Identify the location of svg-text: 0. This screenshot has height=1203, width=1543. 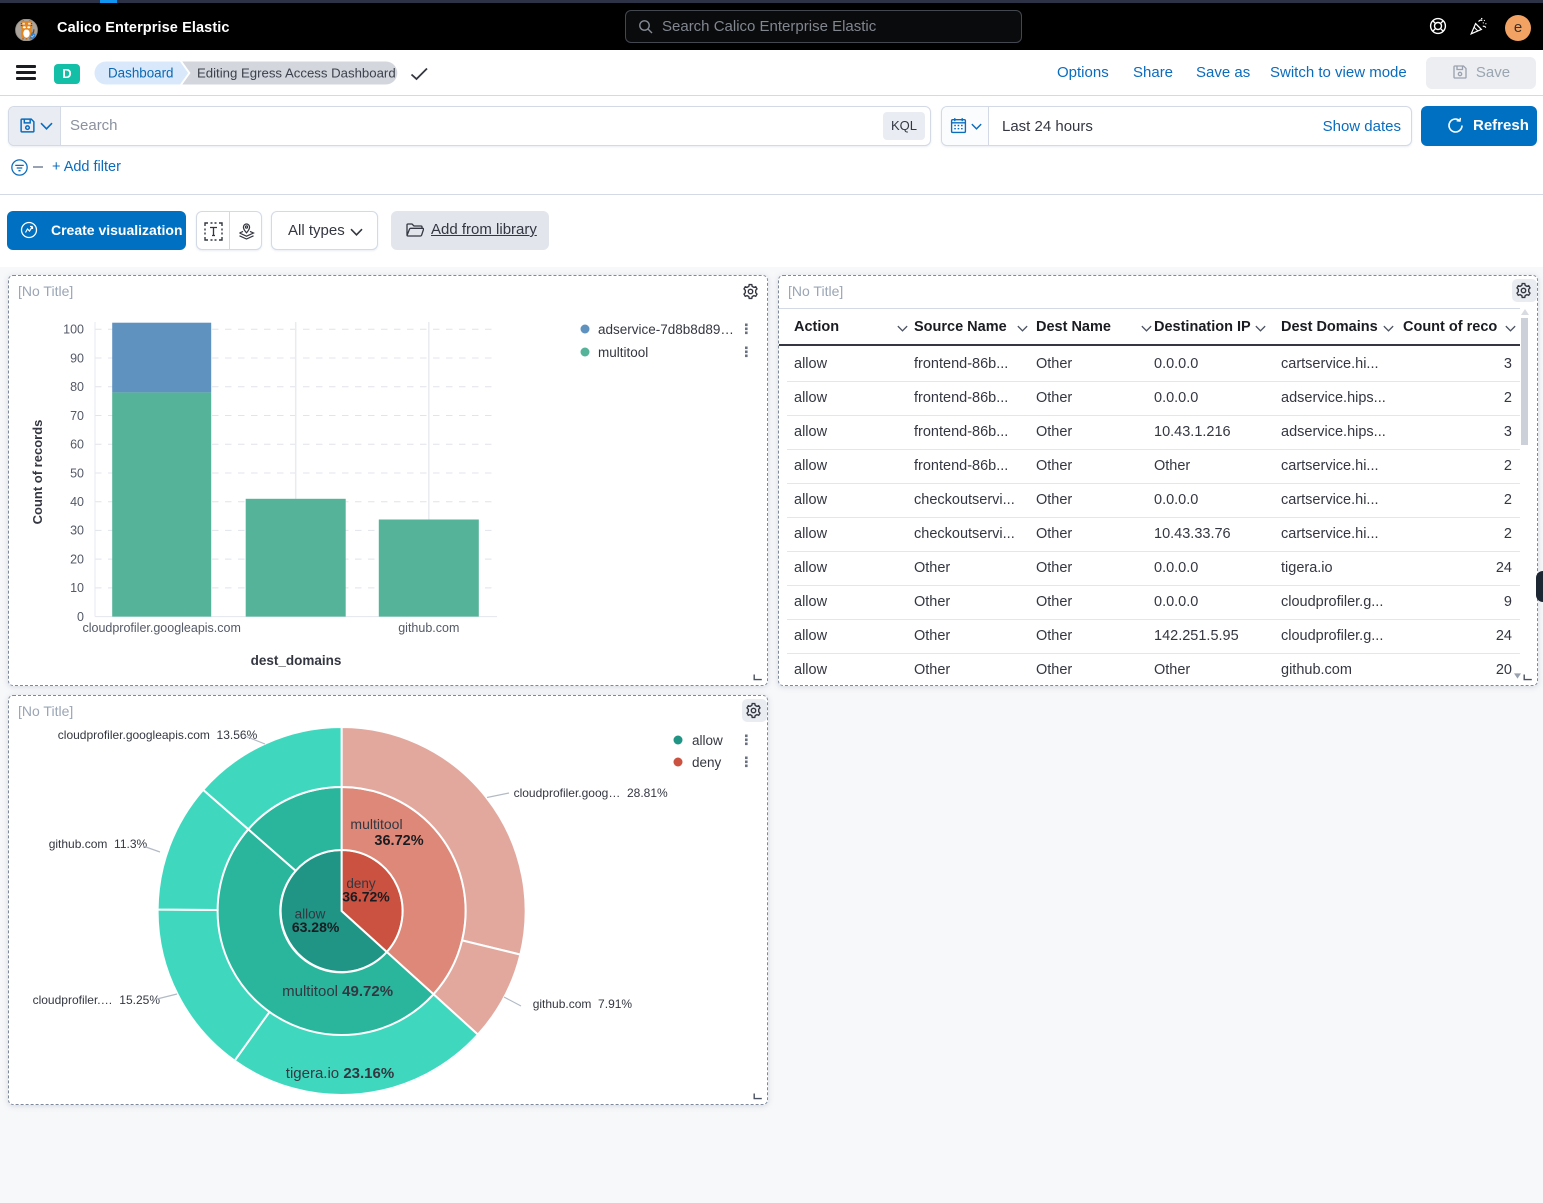
(80, 617).